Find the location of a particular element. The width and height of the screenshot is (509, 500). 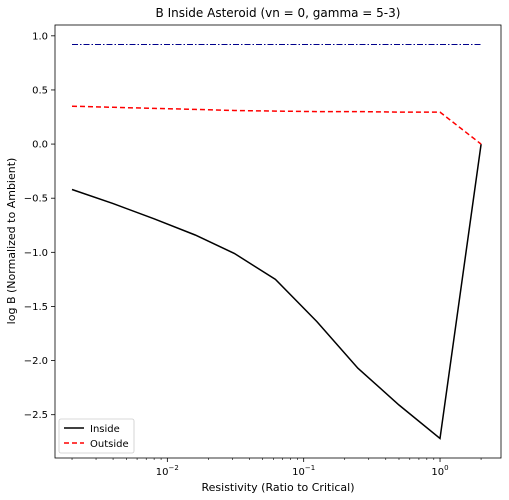

x-tick-label: 10⁻¹ is located at coordinates (303, 471).